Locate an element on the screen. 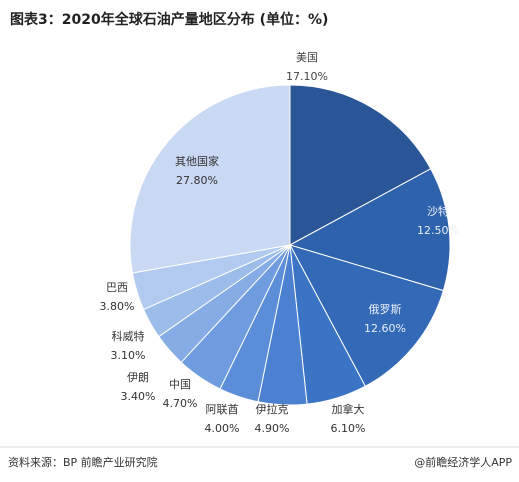  slice-label: 其他国家 is located at coordinates (197, 161).